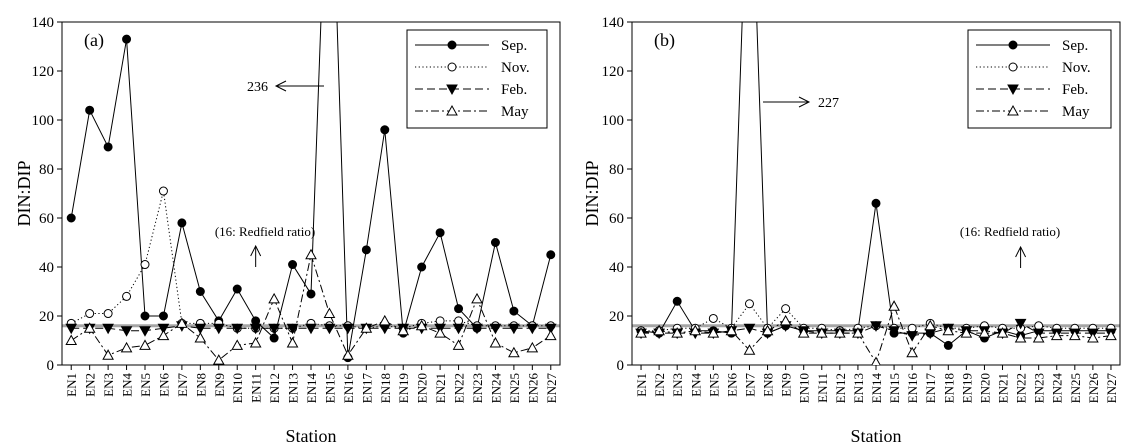  Describe the element at coordinates (822, 388) in the screenshot. I see `x-tick-label: EN11` at that location.